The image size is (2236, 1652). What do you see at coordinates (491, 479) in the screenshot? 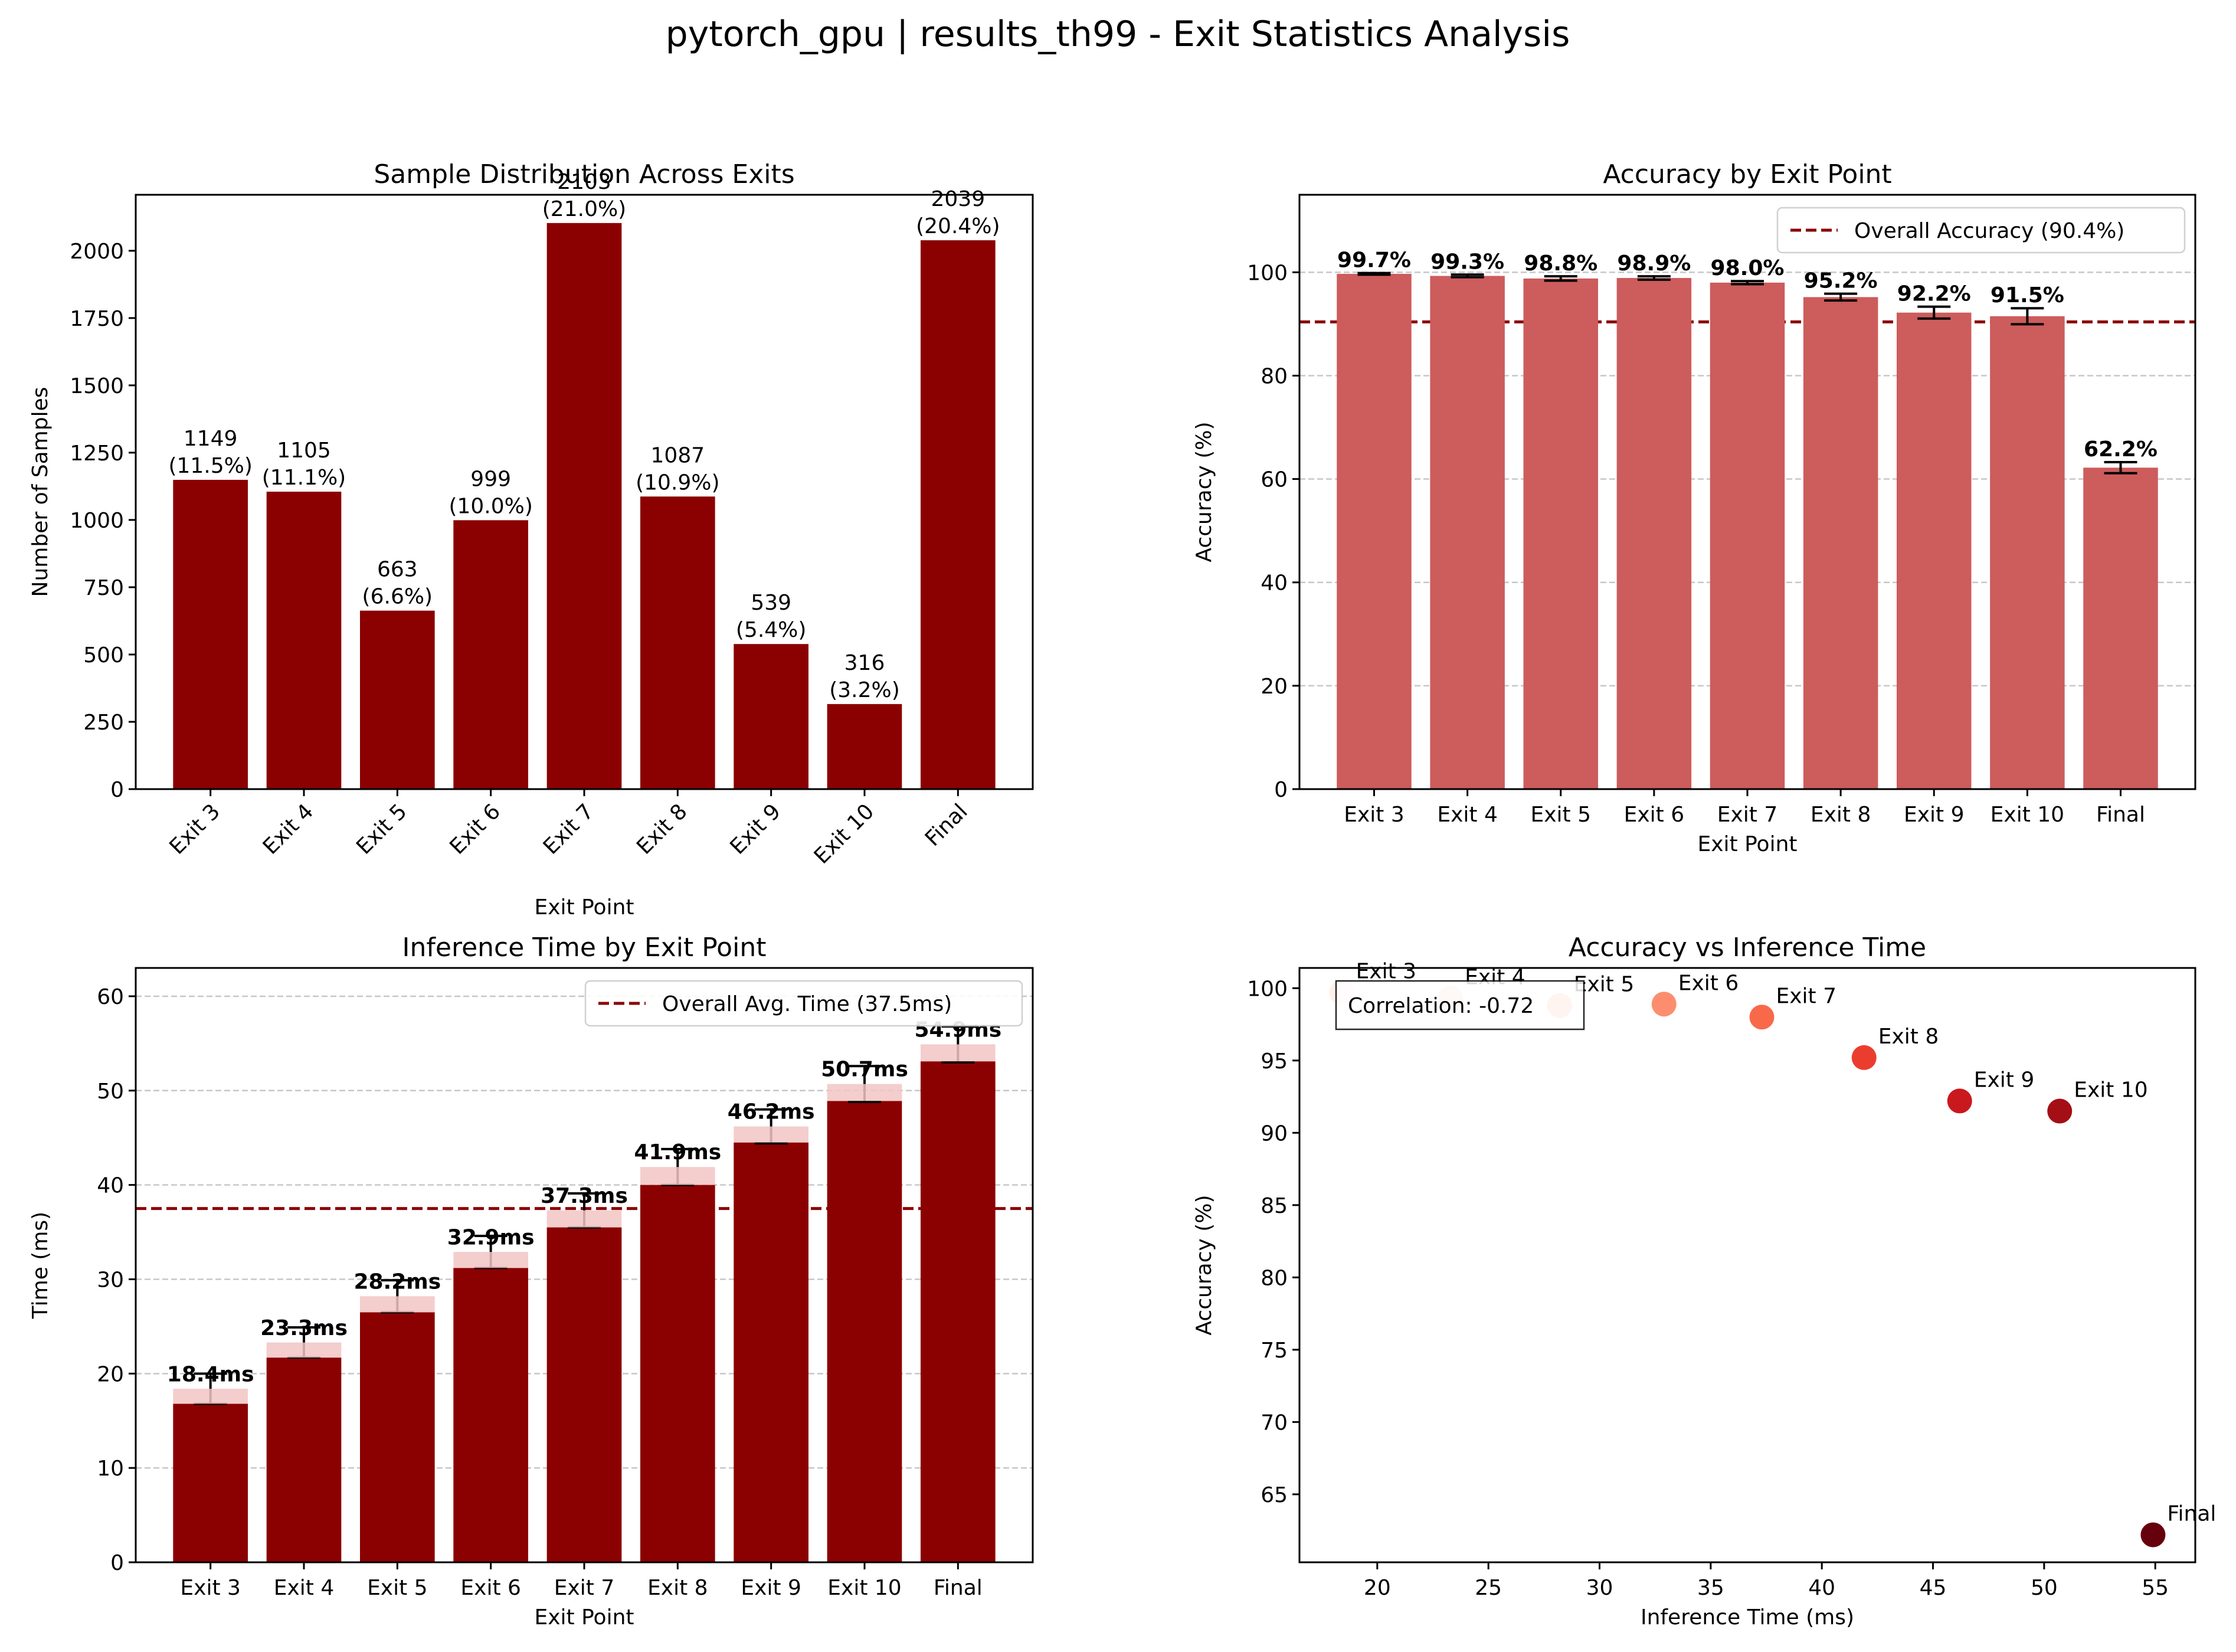
I see `data-label: 999` at bounding box center [491, 479].